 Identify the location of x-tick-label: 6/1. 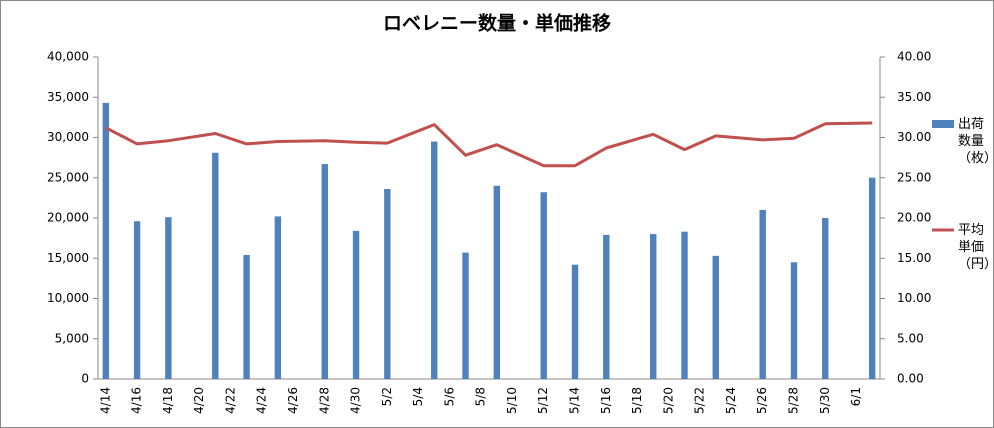
(856, 396).